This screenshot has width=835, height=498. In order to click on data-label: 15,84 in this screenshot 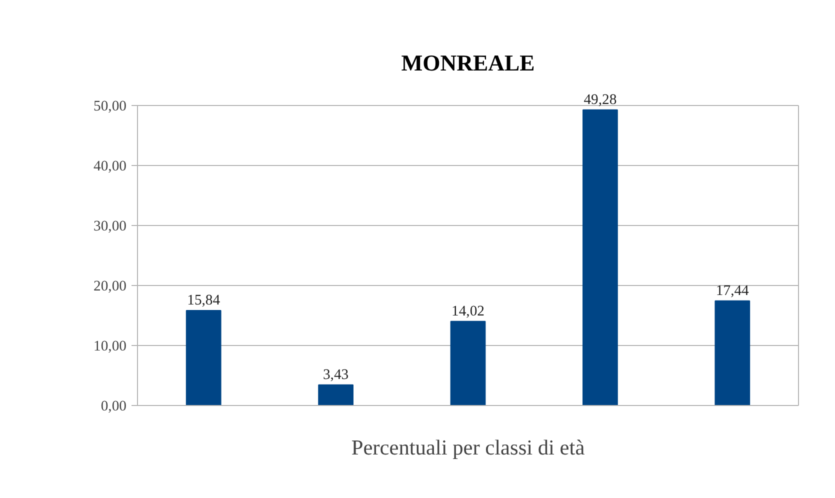, I will do `click(204, 300)`.